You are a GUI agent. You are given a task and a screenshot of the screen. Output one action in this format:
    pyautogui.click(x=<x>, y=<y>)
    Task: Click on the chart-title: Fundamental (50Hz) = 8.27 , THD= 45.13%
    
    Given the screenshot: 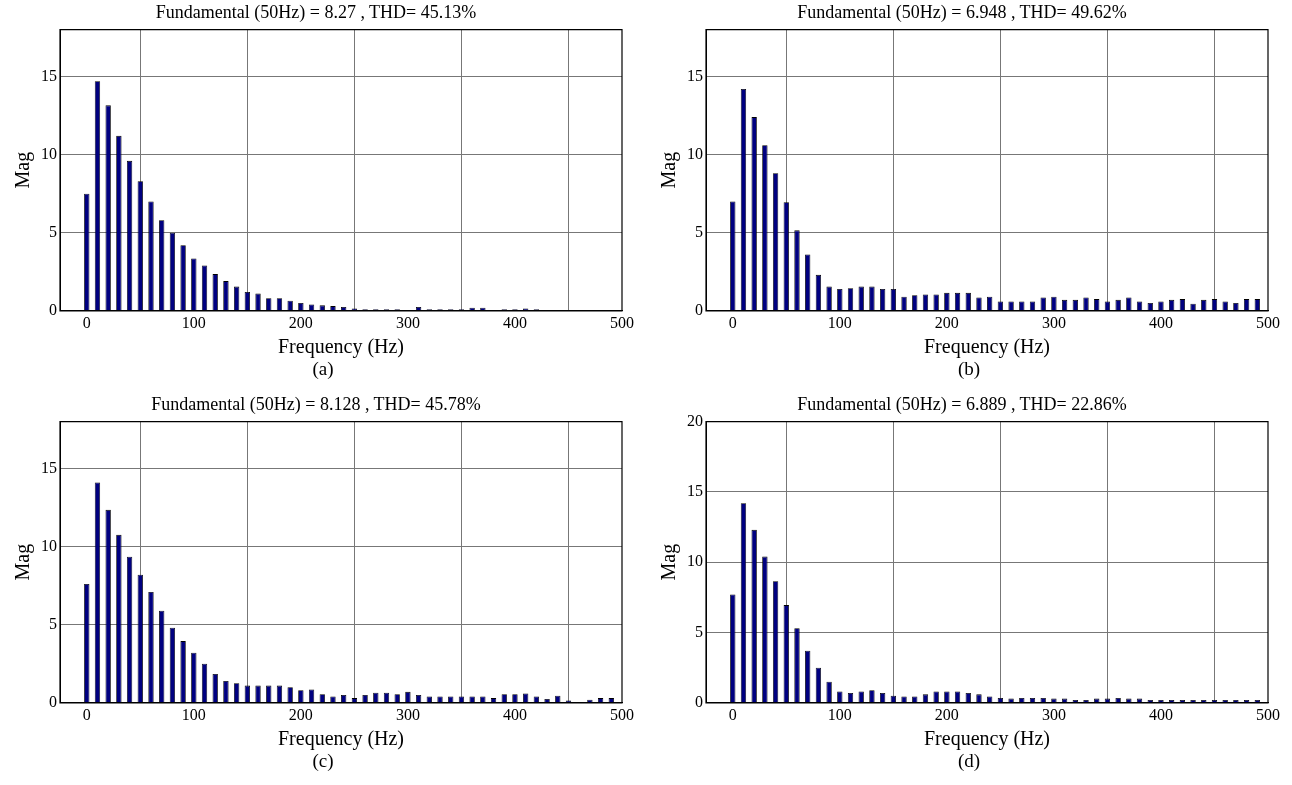 What is the action you would take?
    pyautogui.click(x=316, y=12)
    